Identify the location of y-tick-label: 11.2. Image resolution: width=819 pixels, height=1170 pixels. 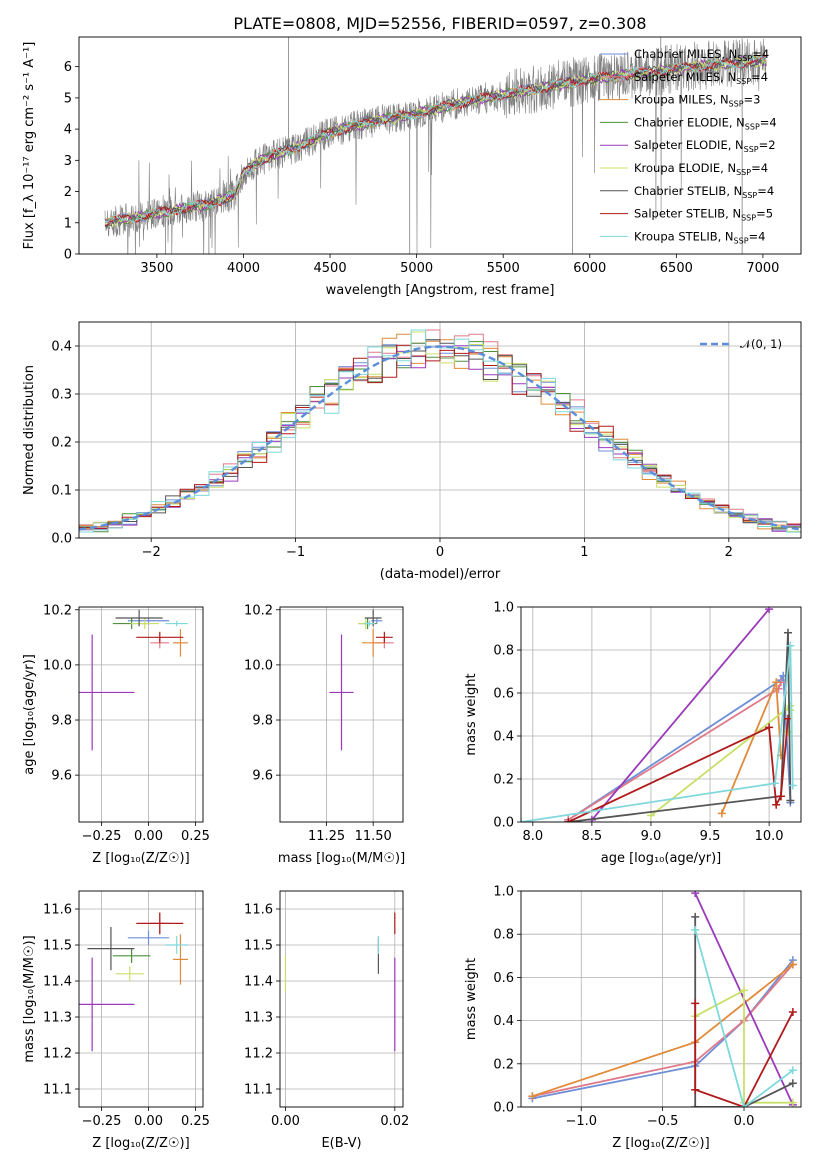
(57, 1054).